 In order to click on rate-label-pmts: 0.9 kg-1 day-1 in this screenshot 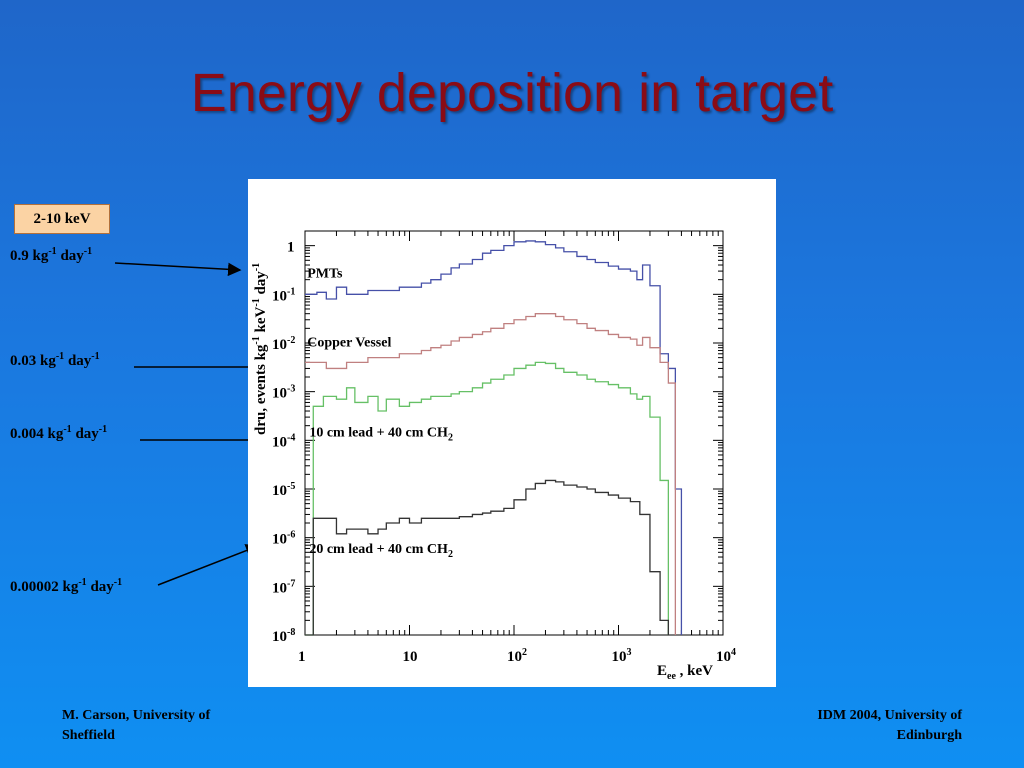, I will do `click(51, 255)`.